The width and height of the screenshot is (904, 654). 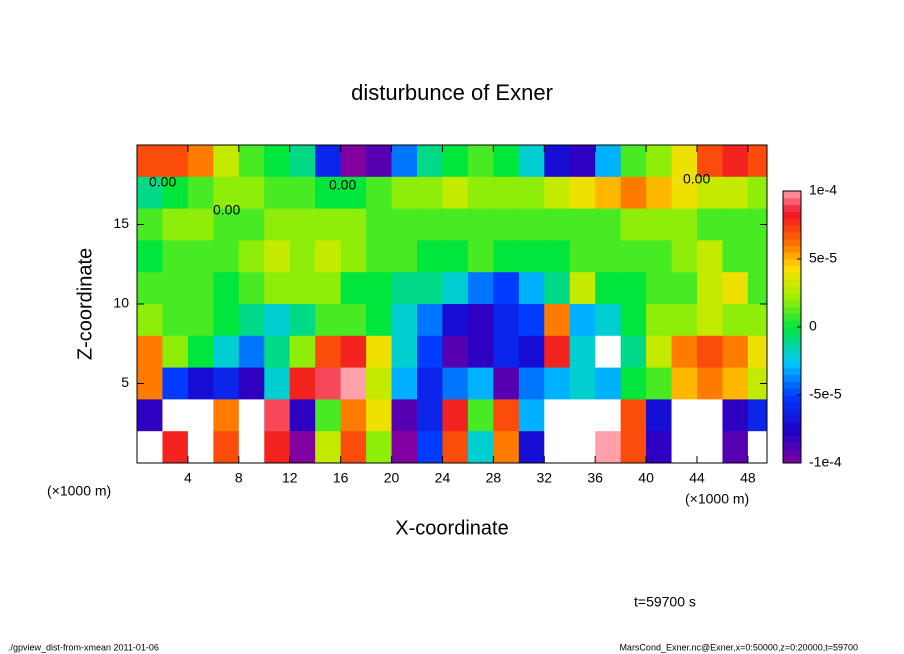 I want to click on colorbar-tick-label: 5e-5, so click(x=823, y=258).